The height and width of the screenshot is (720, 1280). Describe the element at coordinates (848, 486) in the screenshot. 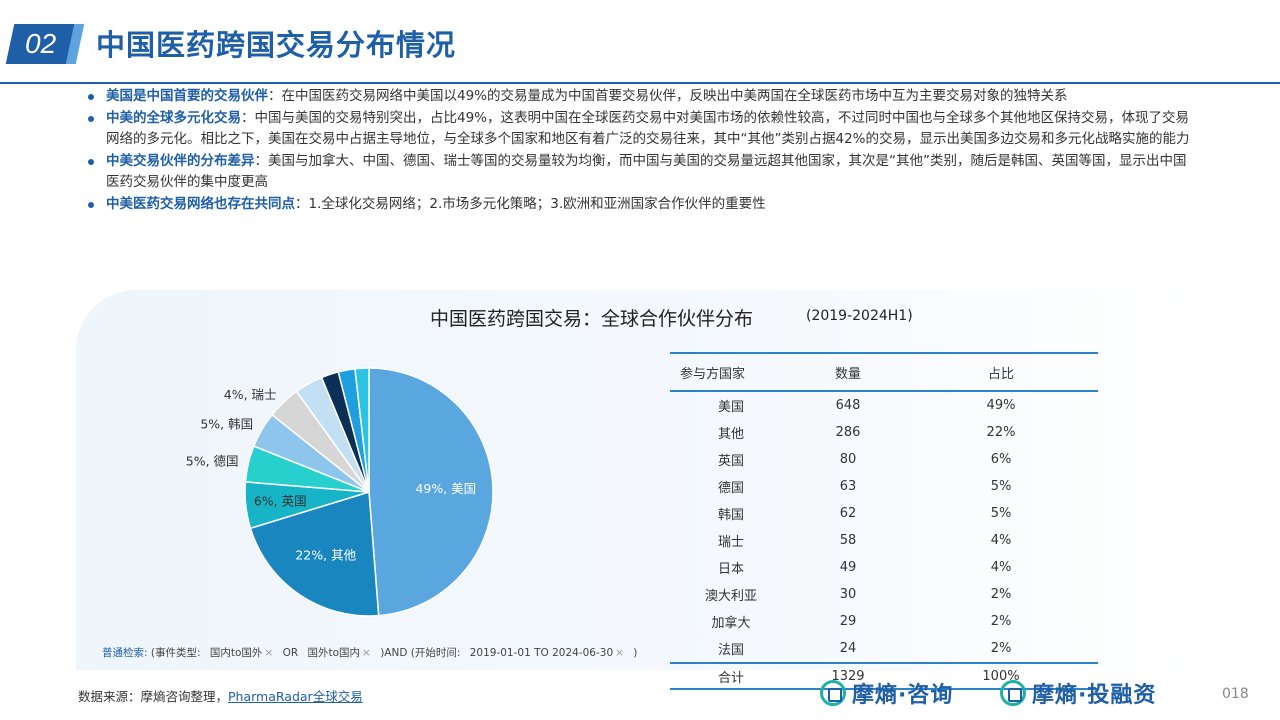

I see `cell-count: 63` at that location.